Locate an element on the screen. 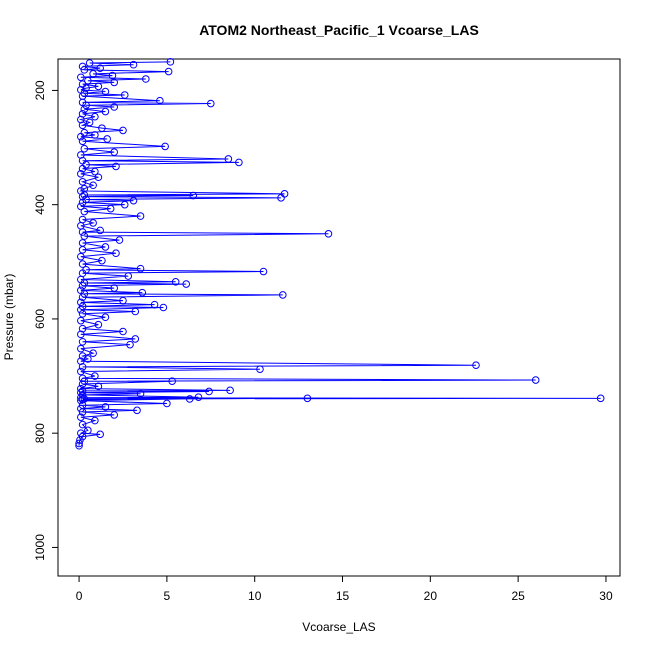  x-axis: 0 5 10 15 20 25 30 is located at coordinates (344, 589).